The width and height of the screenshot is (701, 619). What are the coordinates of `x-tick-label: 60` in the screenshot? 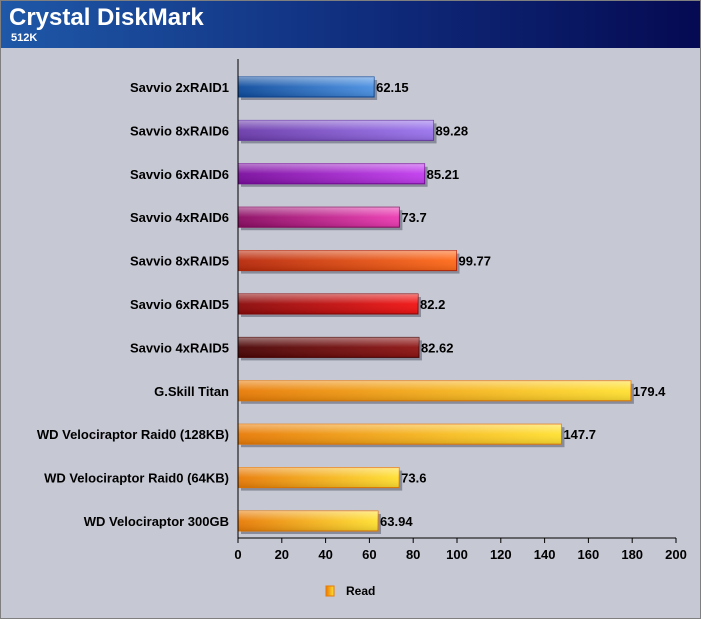 It's located at (369, 554).